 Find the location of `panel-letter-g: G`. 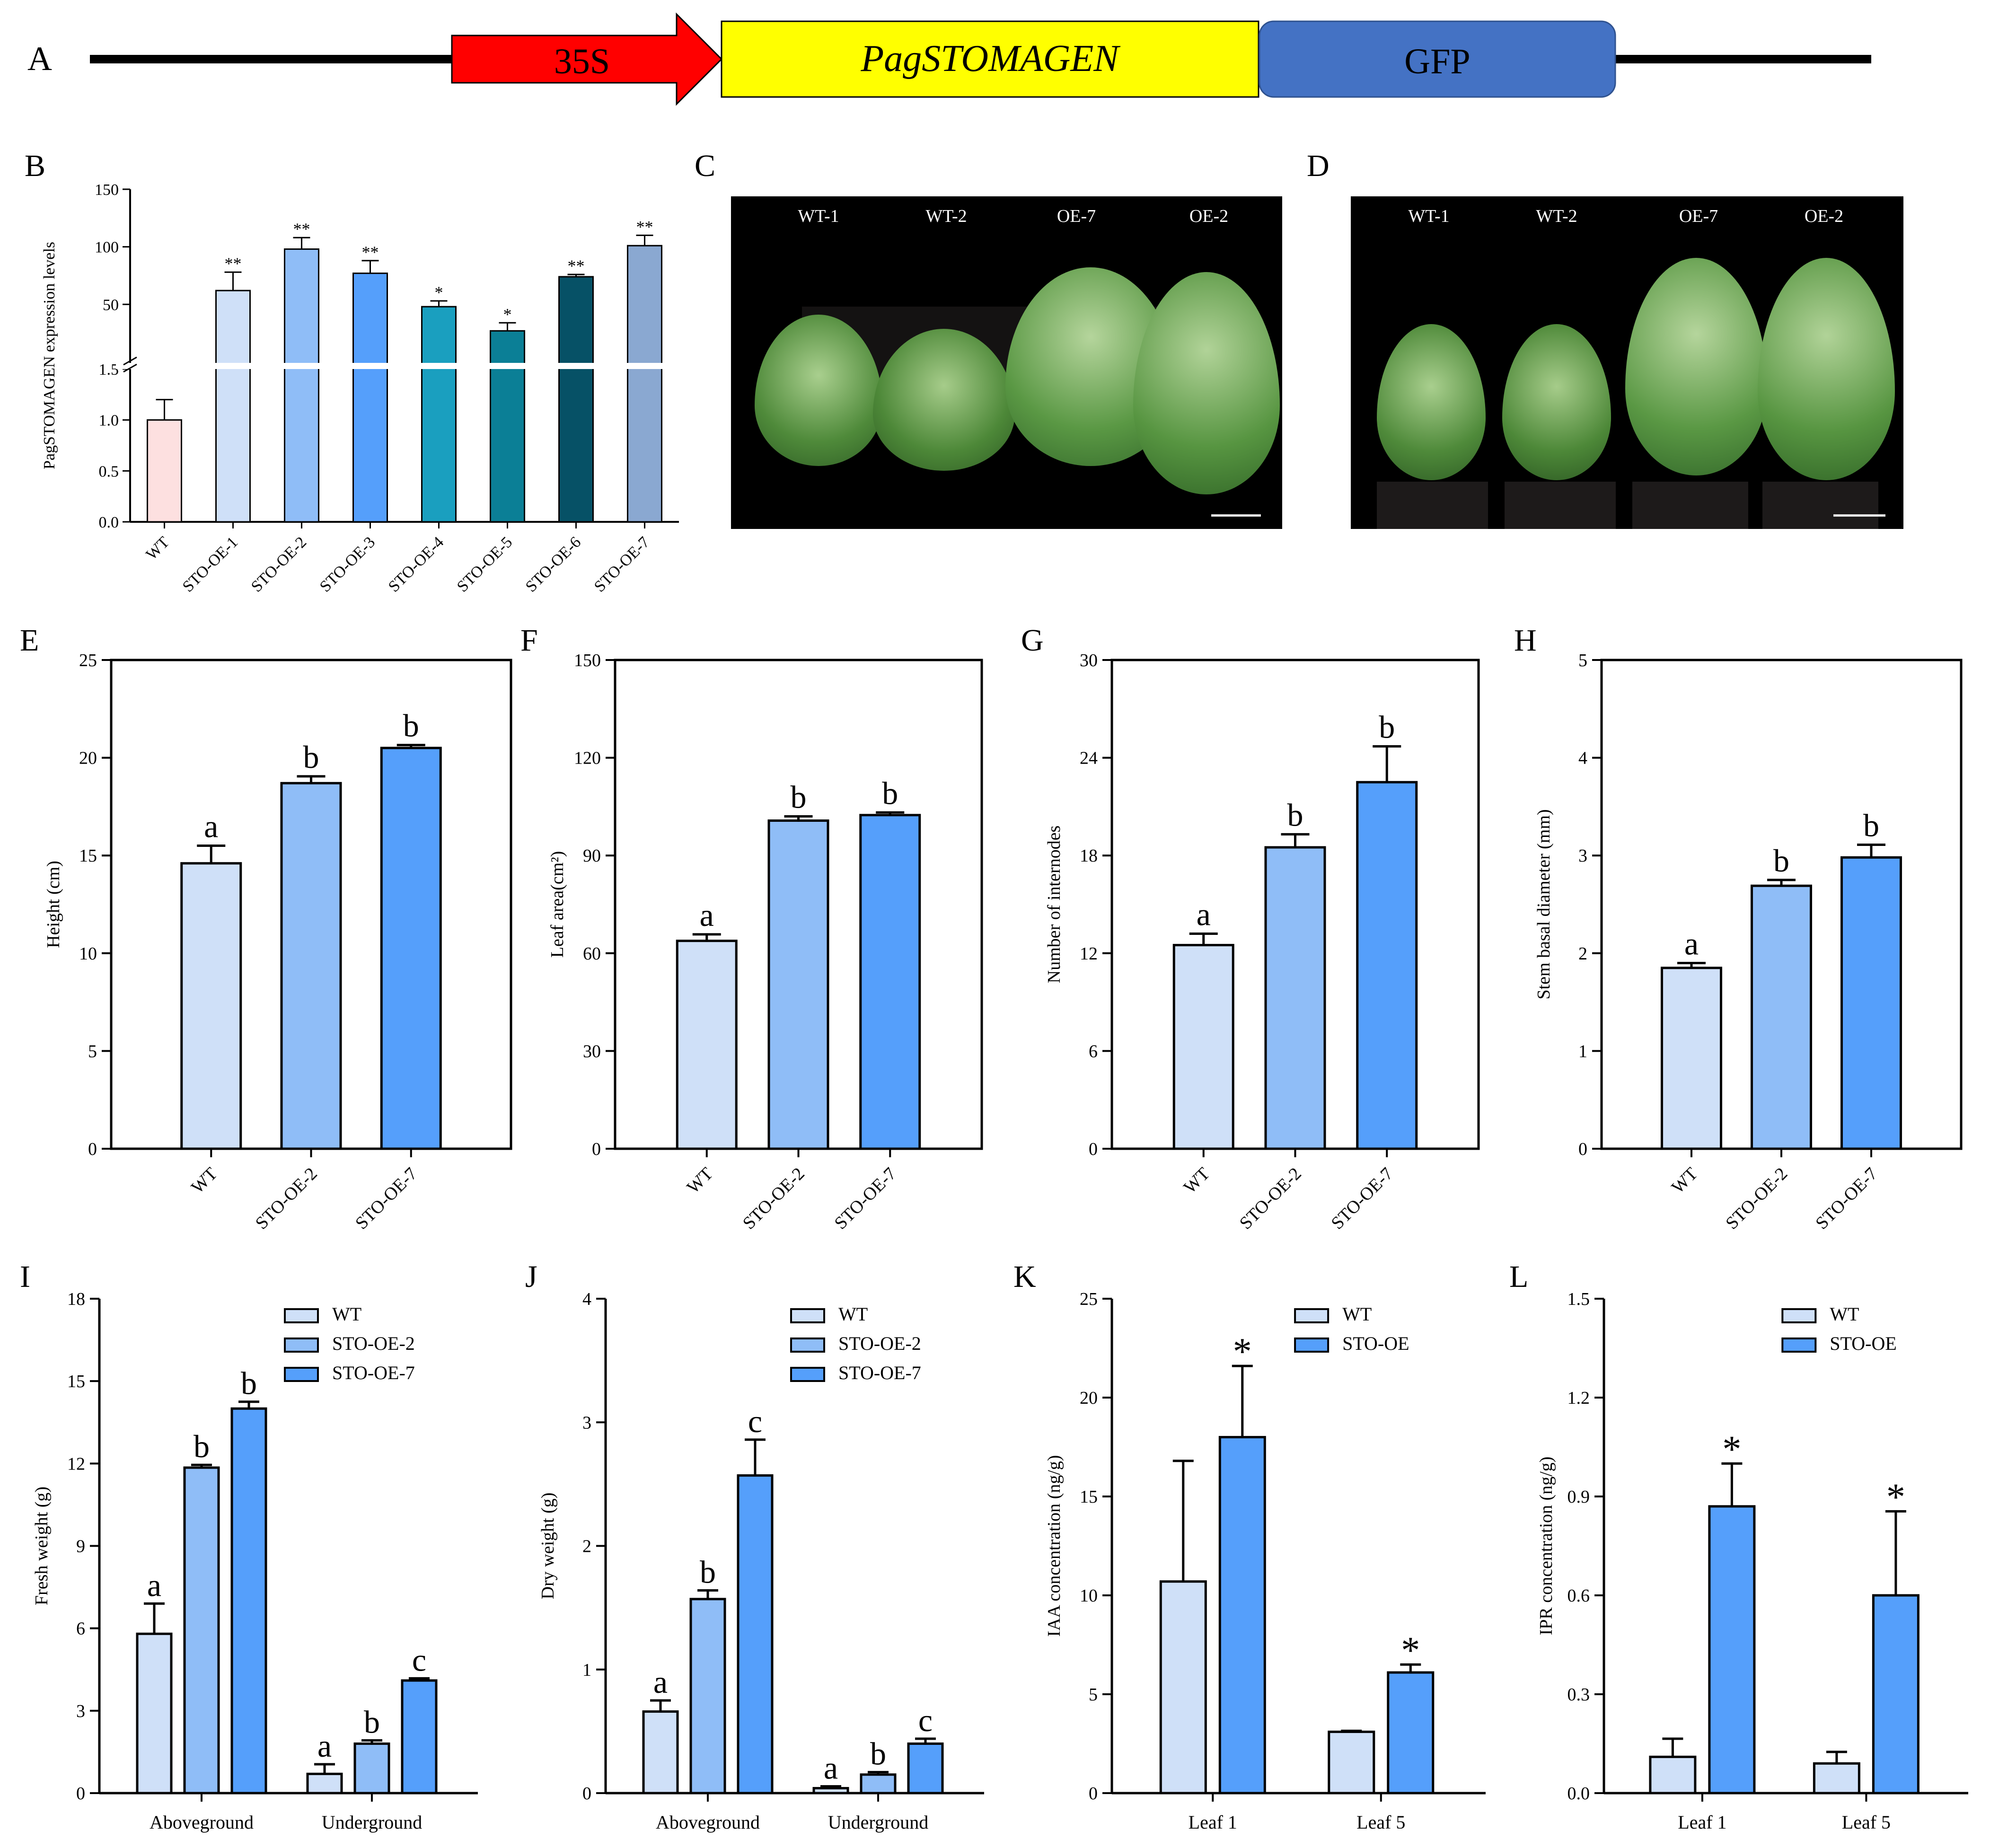

panel-letter-g: G is located at coordinates (1032, 641).